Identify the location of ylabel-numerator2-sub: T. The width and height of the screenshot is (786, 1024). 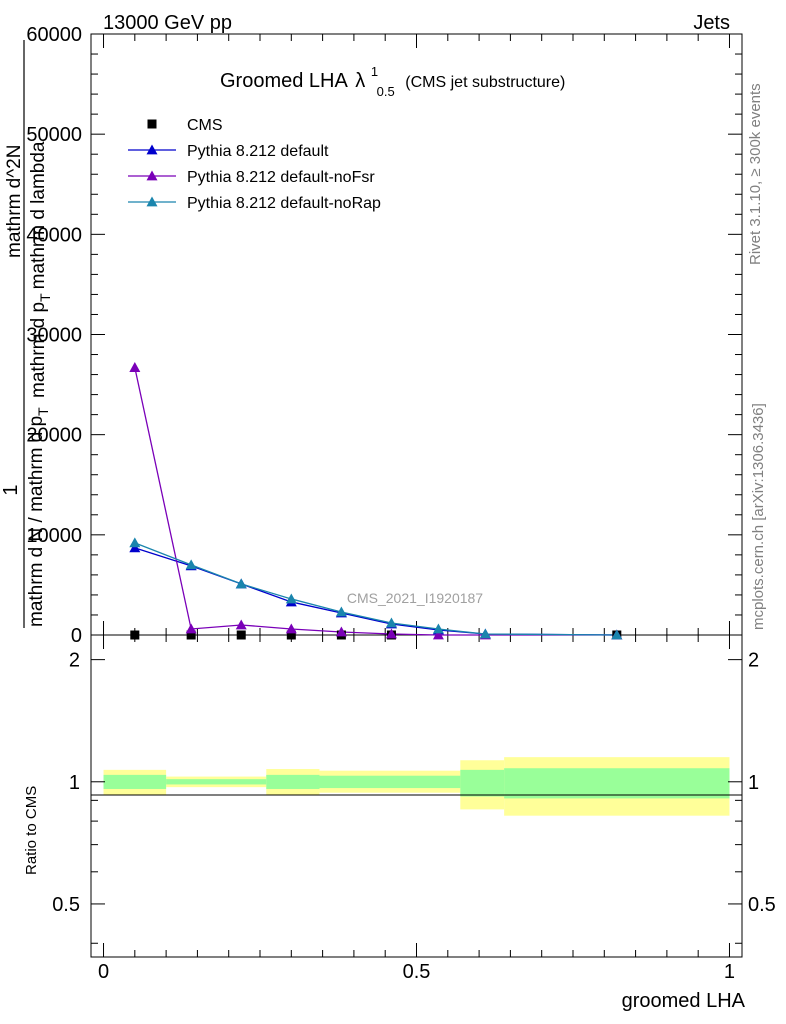
(45, 297).